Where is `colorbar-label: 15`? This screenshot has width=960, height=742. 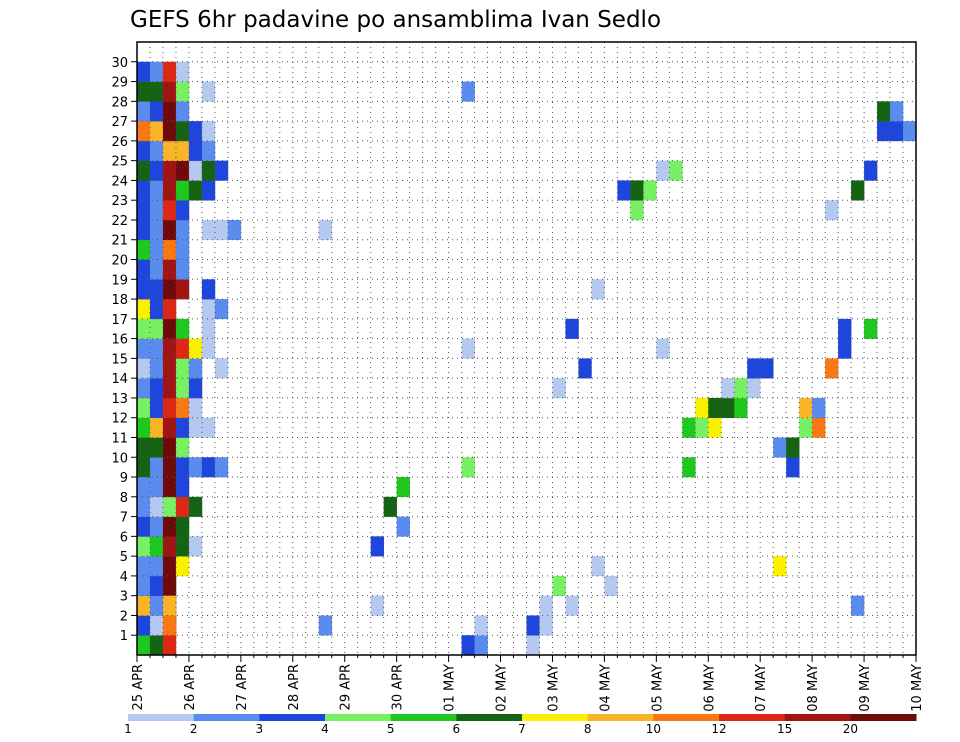 colorbar-label: 15 is located at coordinates (784, 729).